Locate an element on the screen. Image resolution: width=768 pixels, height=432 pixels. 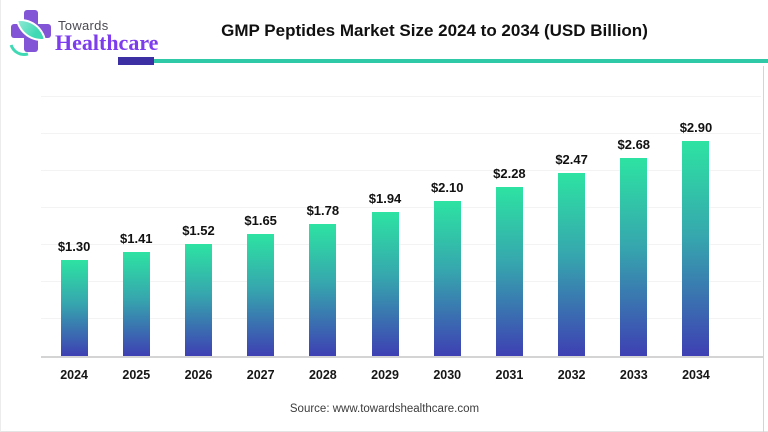
bar-value-label: $2.47 is located at coordinates (571, 160).